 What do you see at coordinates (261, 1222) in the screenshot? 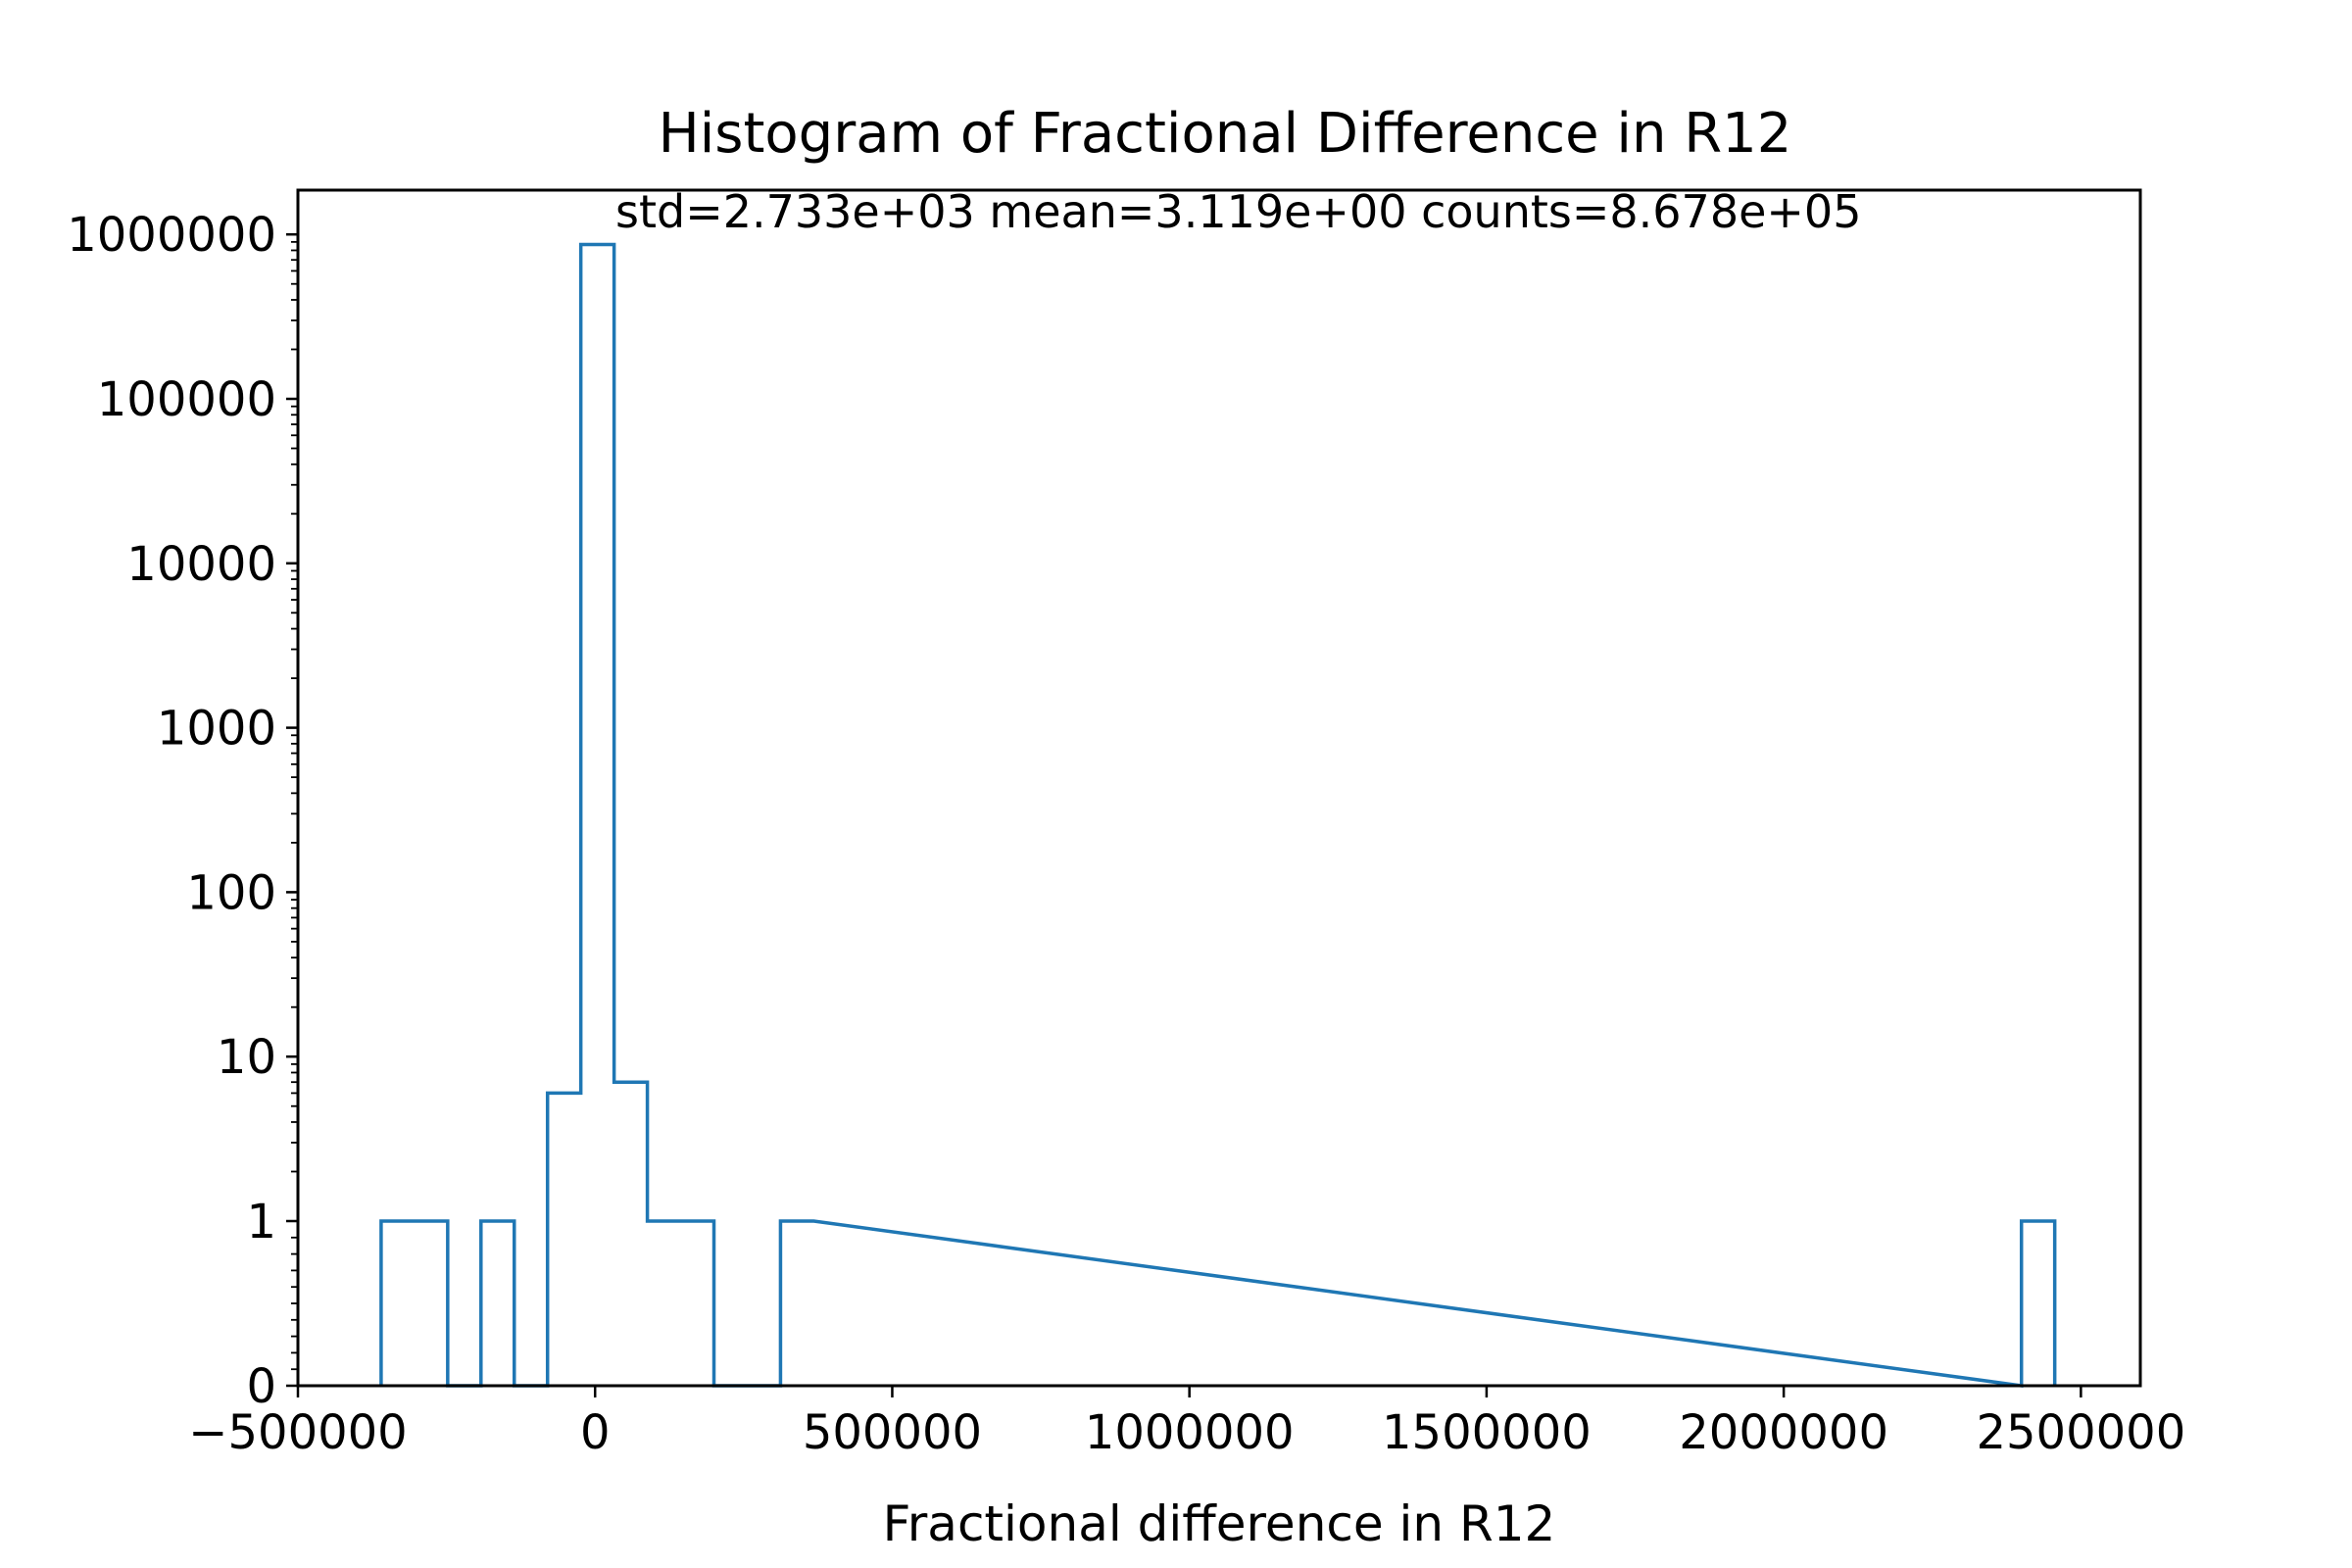
I see `y-tick-label: 1` at bounding box center [261, 1222].